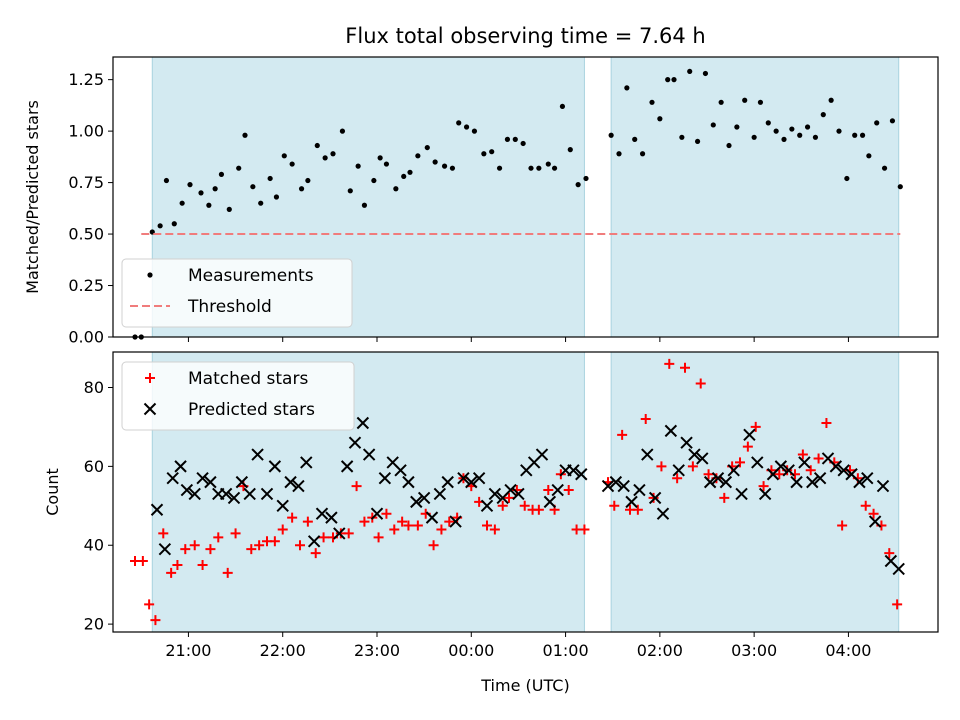 The image size is (960, 720). Describe the element at coordinates (518, 646) in the screenshot. I see `count-x-ticks: 21:00 22:00 23:00 00:00 01:00 02:00 03:00 04:00` at that location.